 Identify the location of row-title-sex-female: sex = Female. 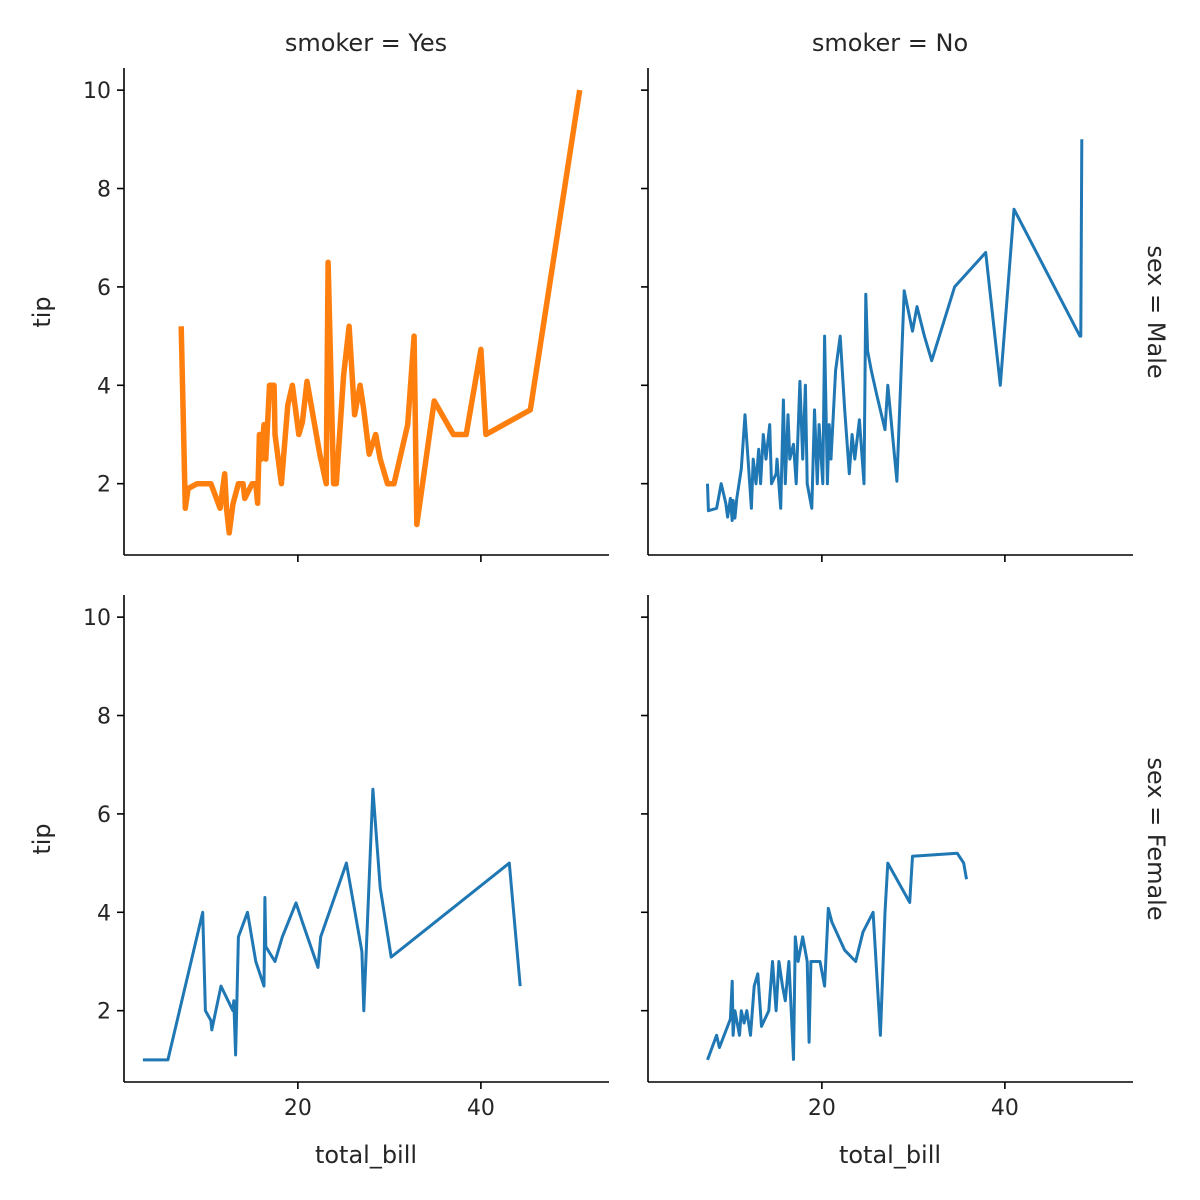
(1156, 838).